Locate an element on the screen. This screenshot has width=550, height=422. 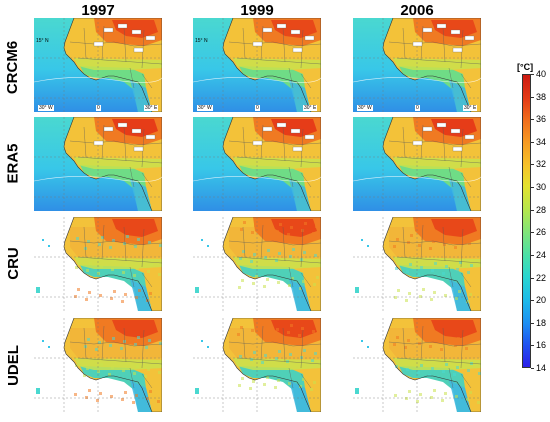
map-panel-cru-2006 is located at coordinates (417, 264).